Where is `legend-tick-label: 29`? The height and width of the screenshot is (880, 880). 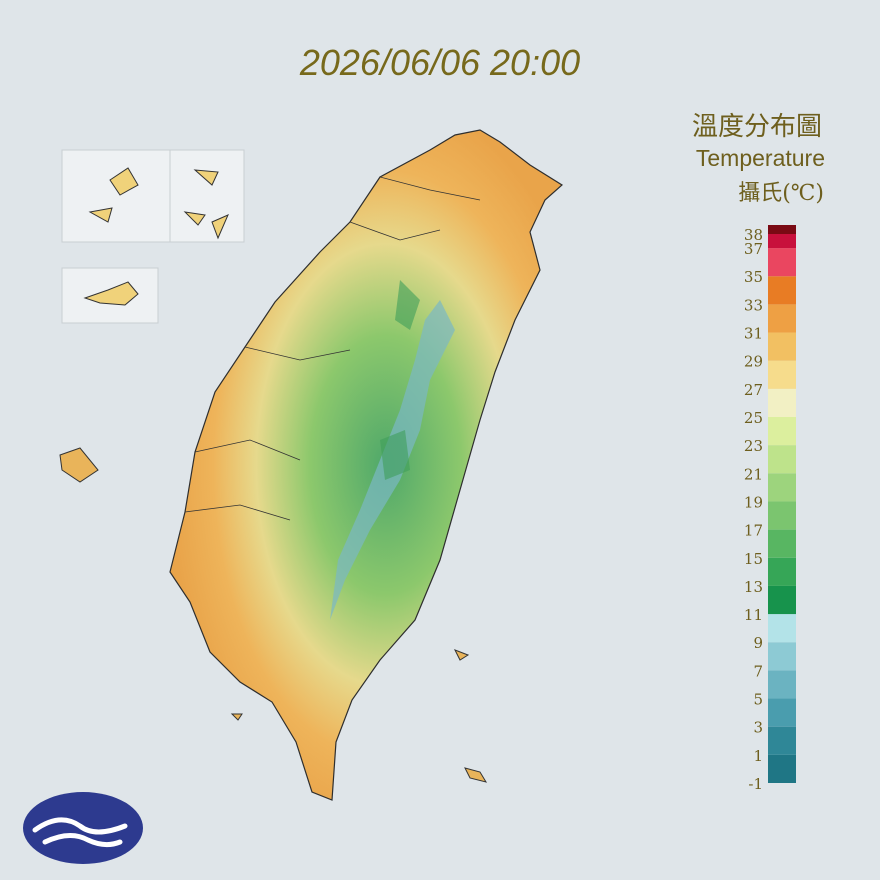
legend-tick-label: 29 is located at coordinates (753, 362).